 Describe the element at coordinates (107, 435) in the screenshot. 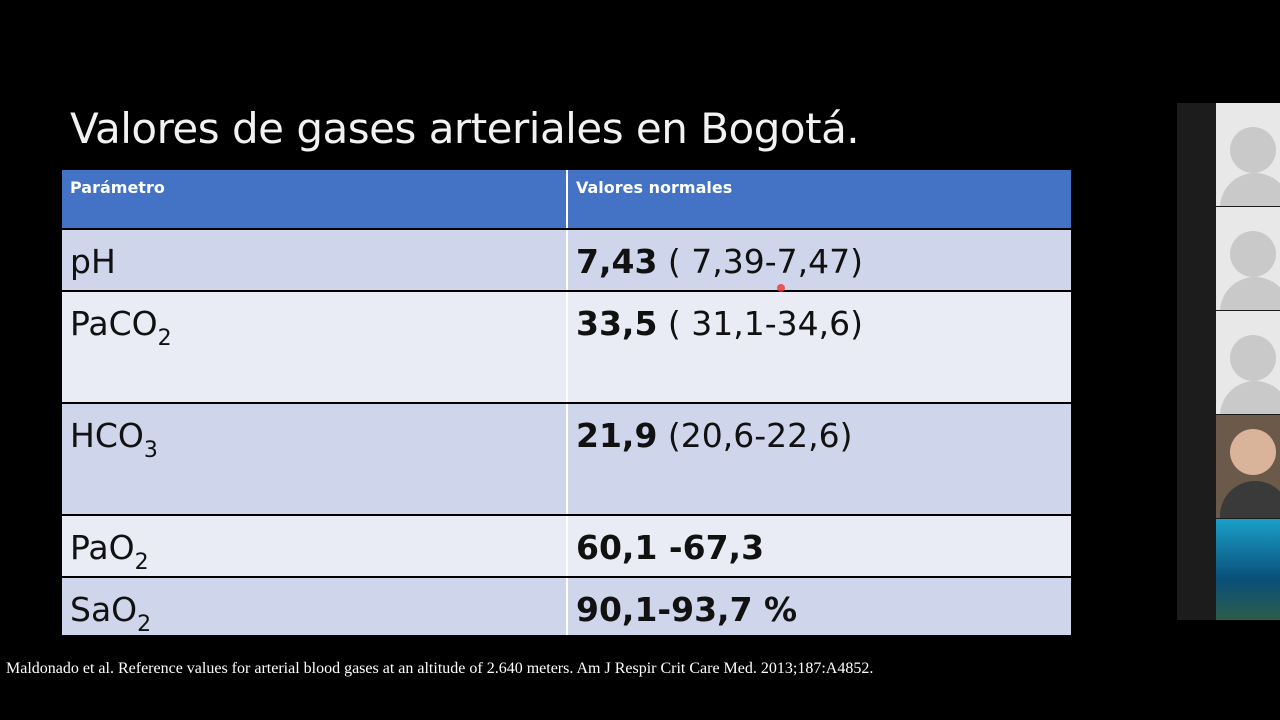

I see `parameter-name: HCO` at that location.